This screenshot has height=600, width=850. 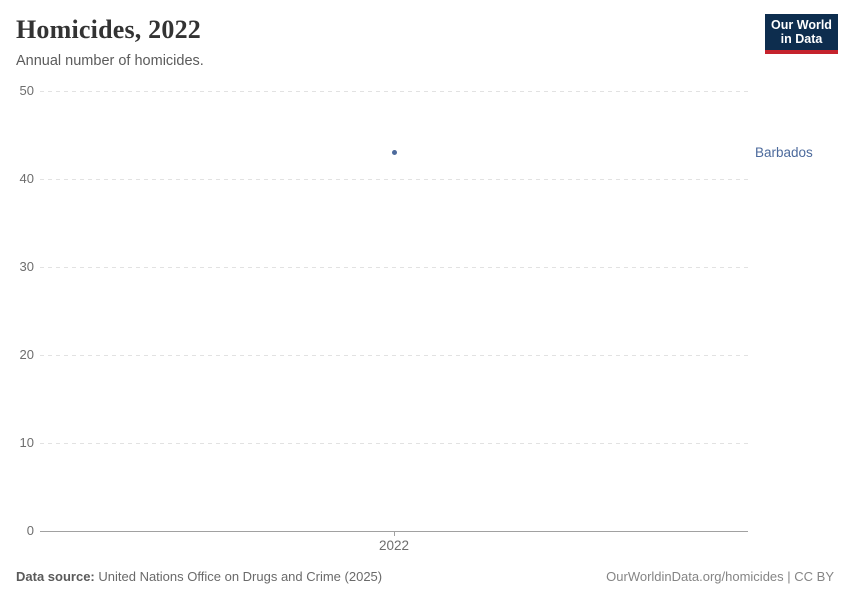 What do you see at coordinates (26, 90) in the screenshot?
I see `y-tick-label: 50` at bounding box center [26, 90].